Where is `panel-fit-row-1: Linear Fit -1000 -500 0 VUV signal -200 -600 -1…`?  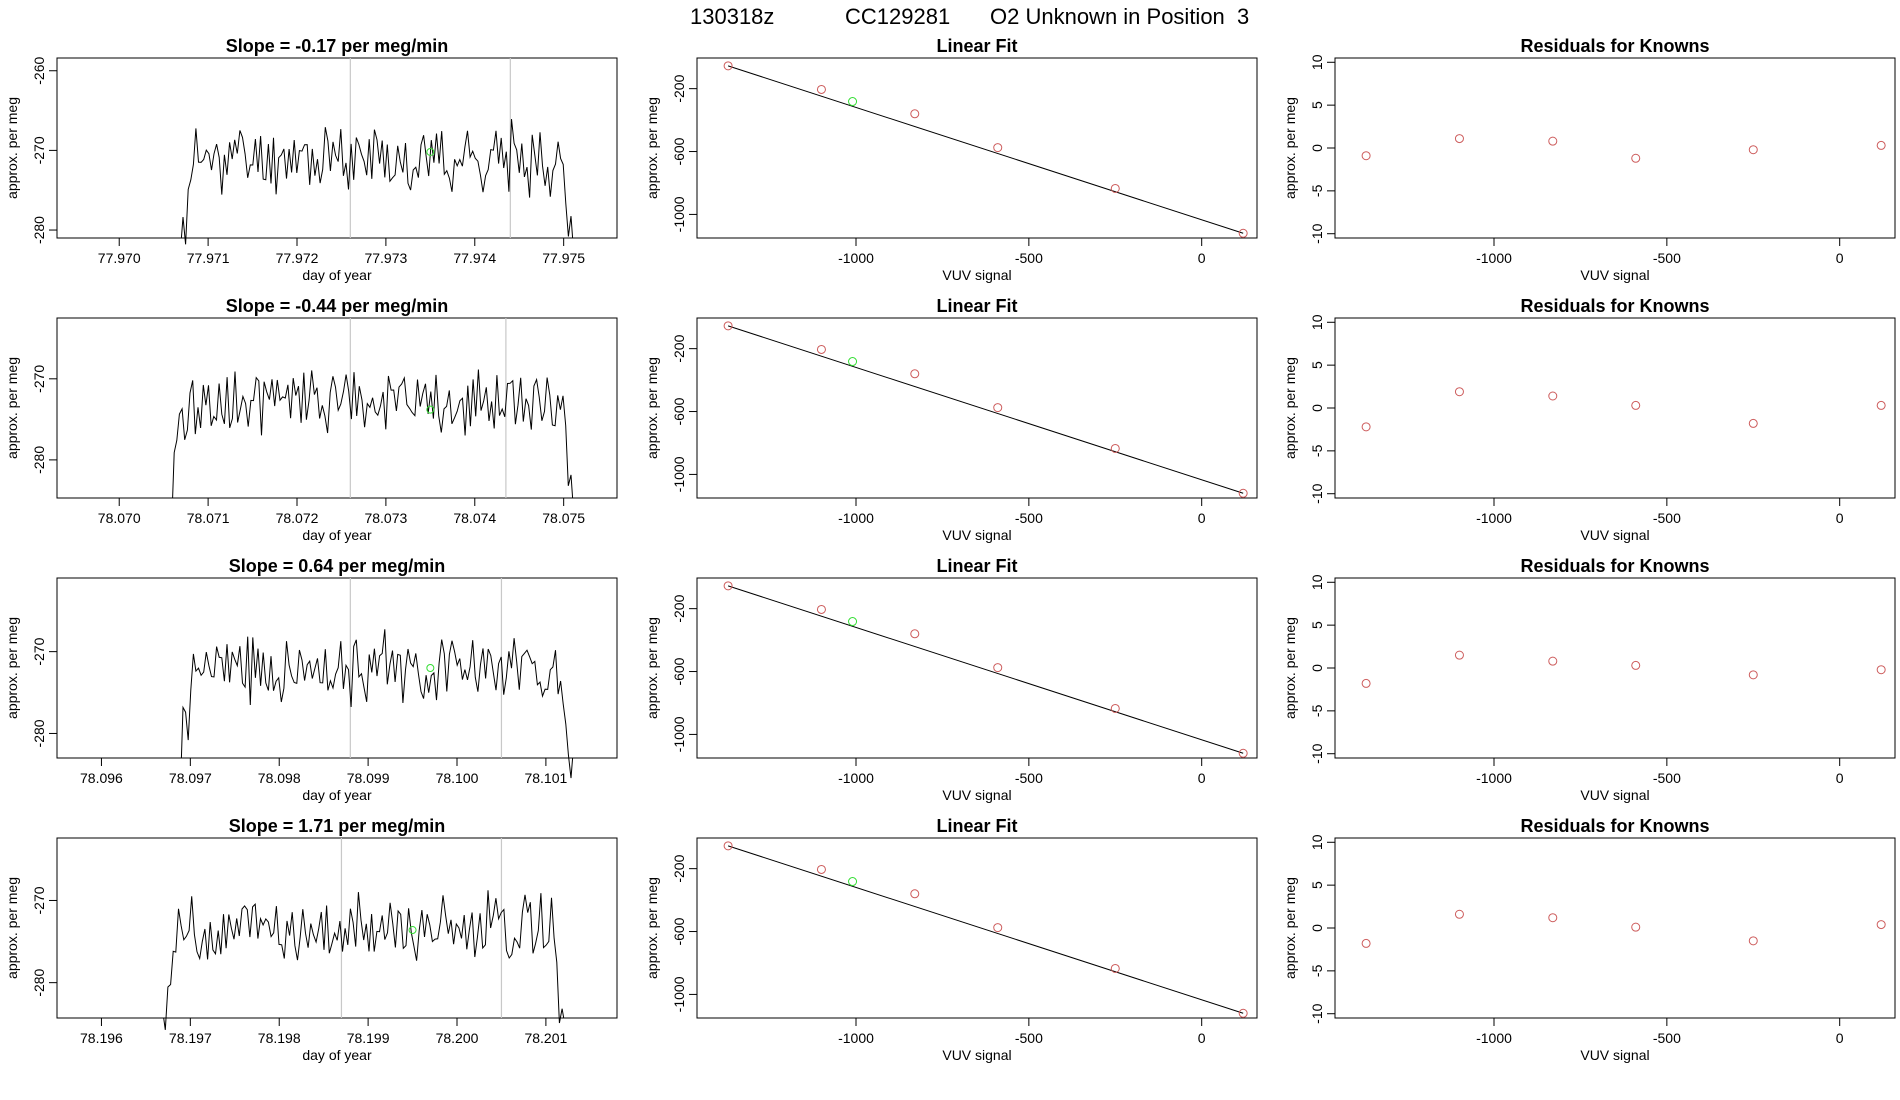 panel-fit-row-1: Linear Fit -1000 -500 0 VUV signal -200 -600 -1… is located at coordinates (951, 159).